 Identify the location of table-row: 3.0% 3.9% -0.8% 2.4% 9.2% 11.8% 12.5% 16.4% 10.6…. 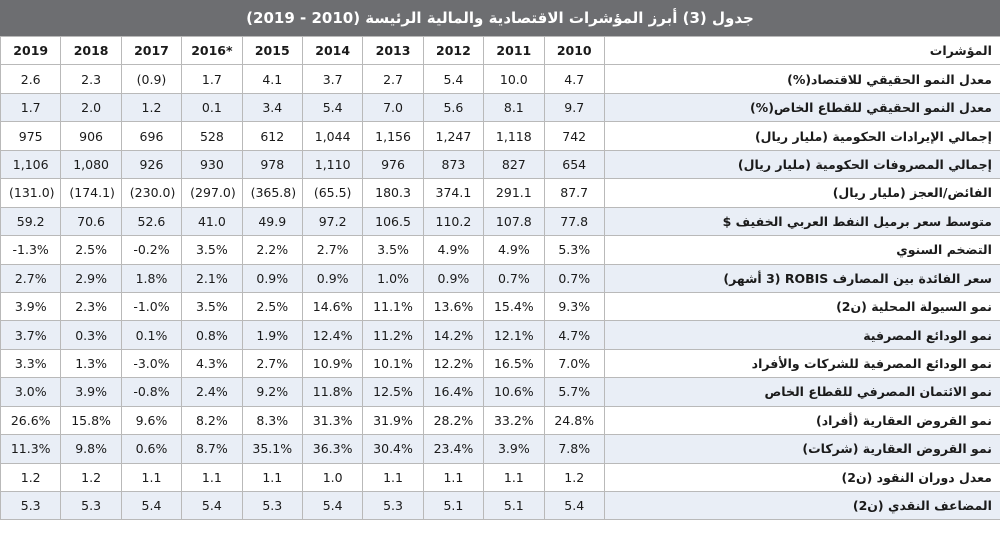
(500, 392).